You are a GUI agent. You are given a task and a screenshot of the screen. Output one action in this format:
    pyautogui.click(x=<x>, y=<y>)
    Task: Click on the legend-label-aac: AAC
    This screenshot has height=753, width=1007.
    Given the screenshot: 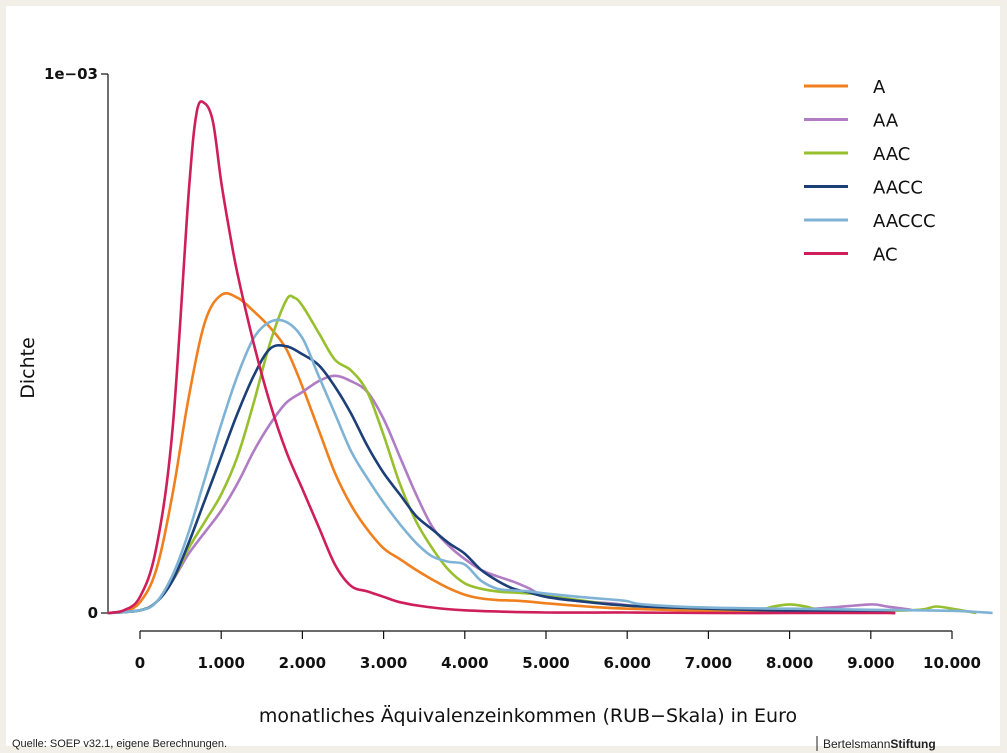 What is the action you would take?
    pyautogui.click(x=891, y=154)
    